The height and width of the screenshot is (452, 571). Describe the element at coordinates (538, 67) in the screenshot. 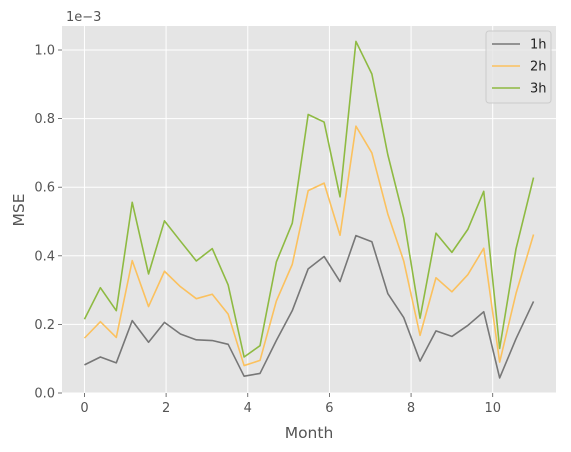

I see `legend-label-2h: 2h` at that location.